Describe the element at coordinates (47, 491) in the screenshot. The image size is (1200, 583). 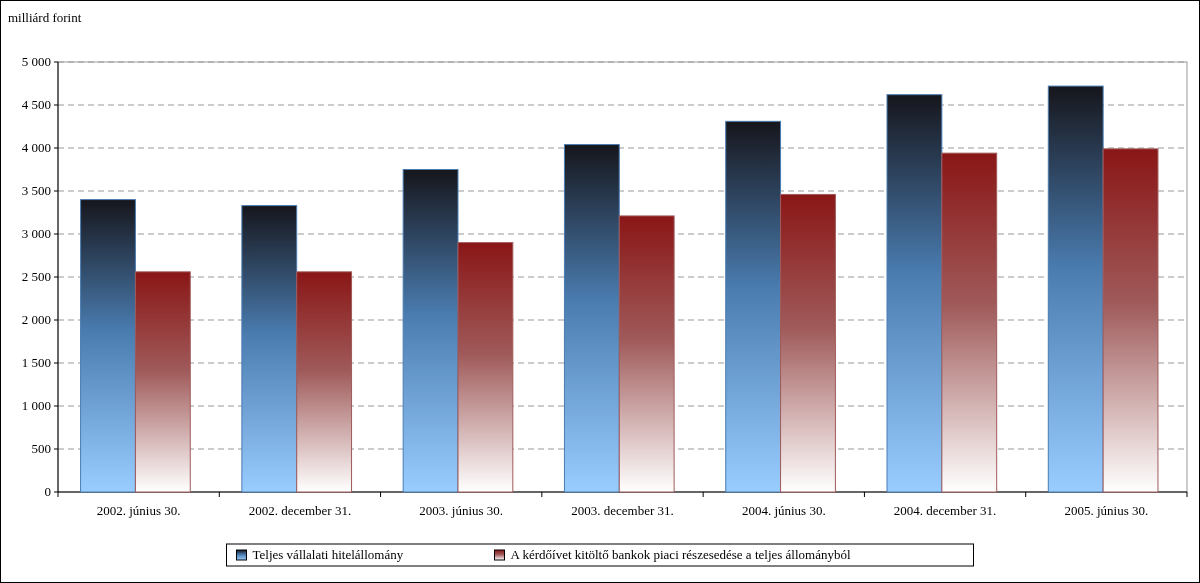
I see `y-tick-label: 0` at that location.